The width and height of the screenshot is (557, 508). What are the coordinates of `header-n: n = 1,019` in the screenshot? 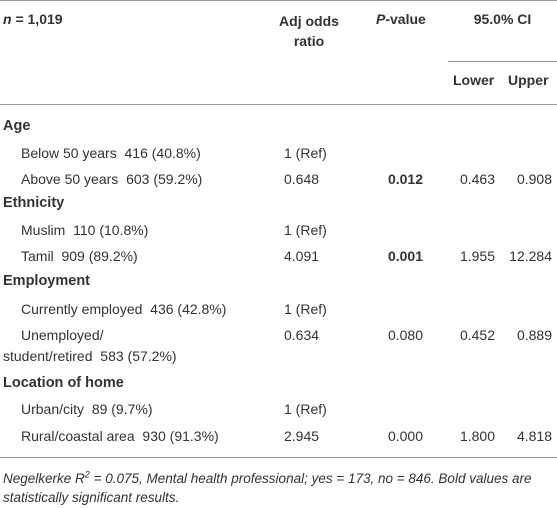 It's located at (33, 19).